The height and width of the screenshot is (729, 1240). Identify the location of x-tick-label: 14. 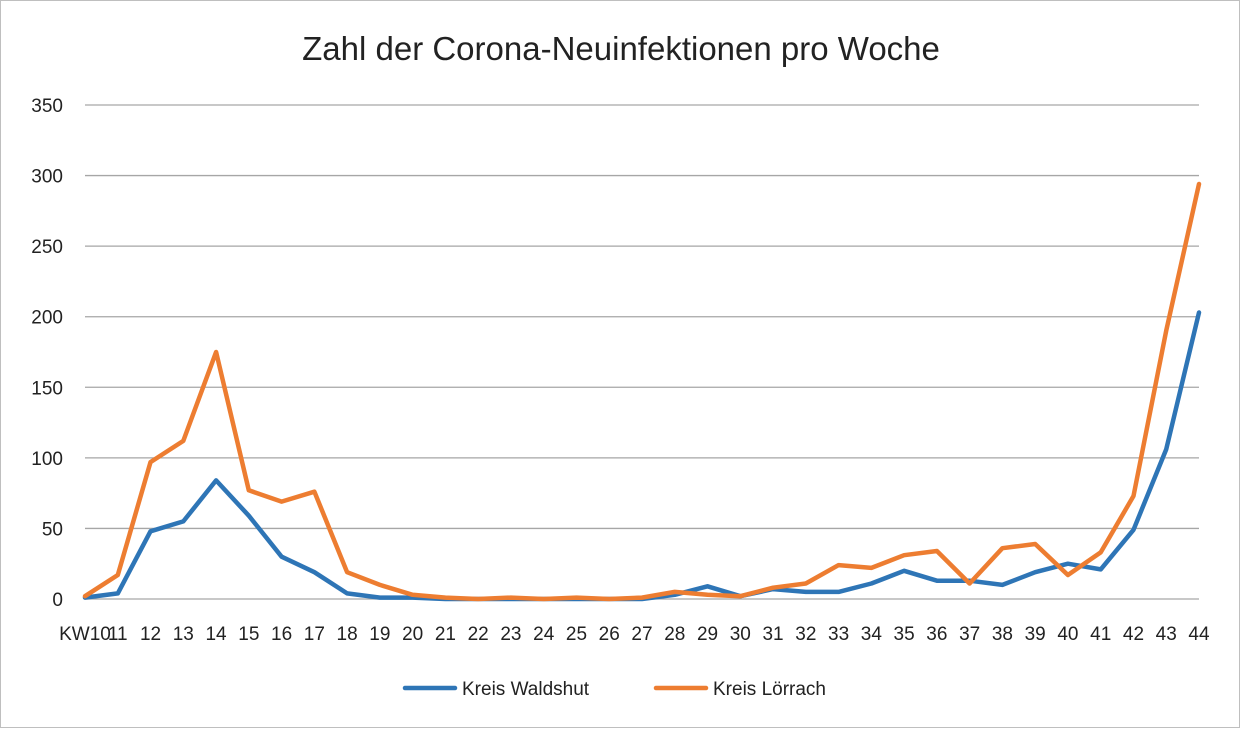
(216, 634).